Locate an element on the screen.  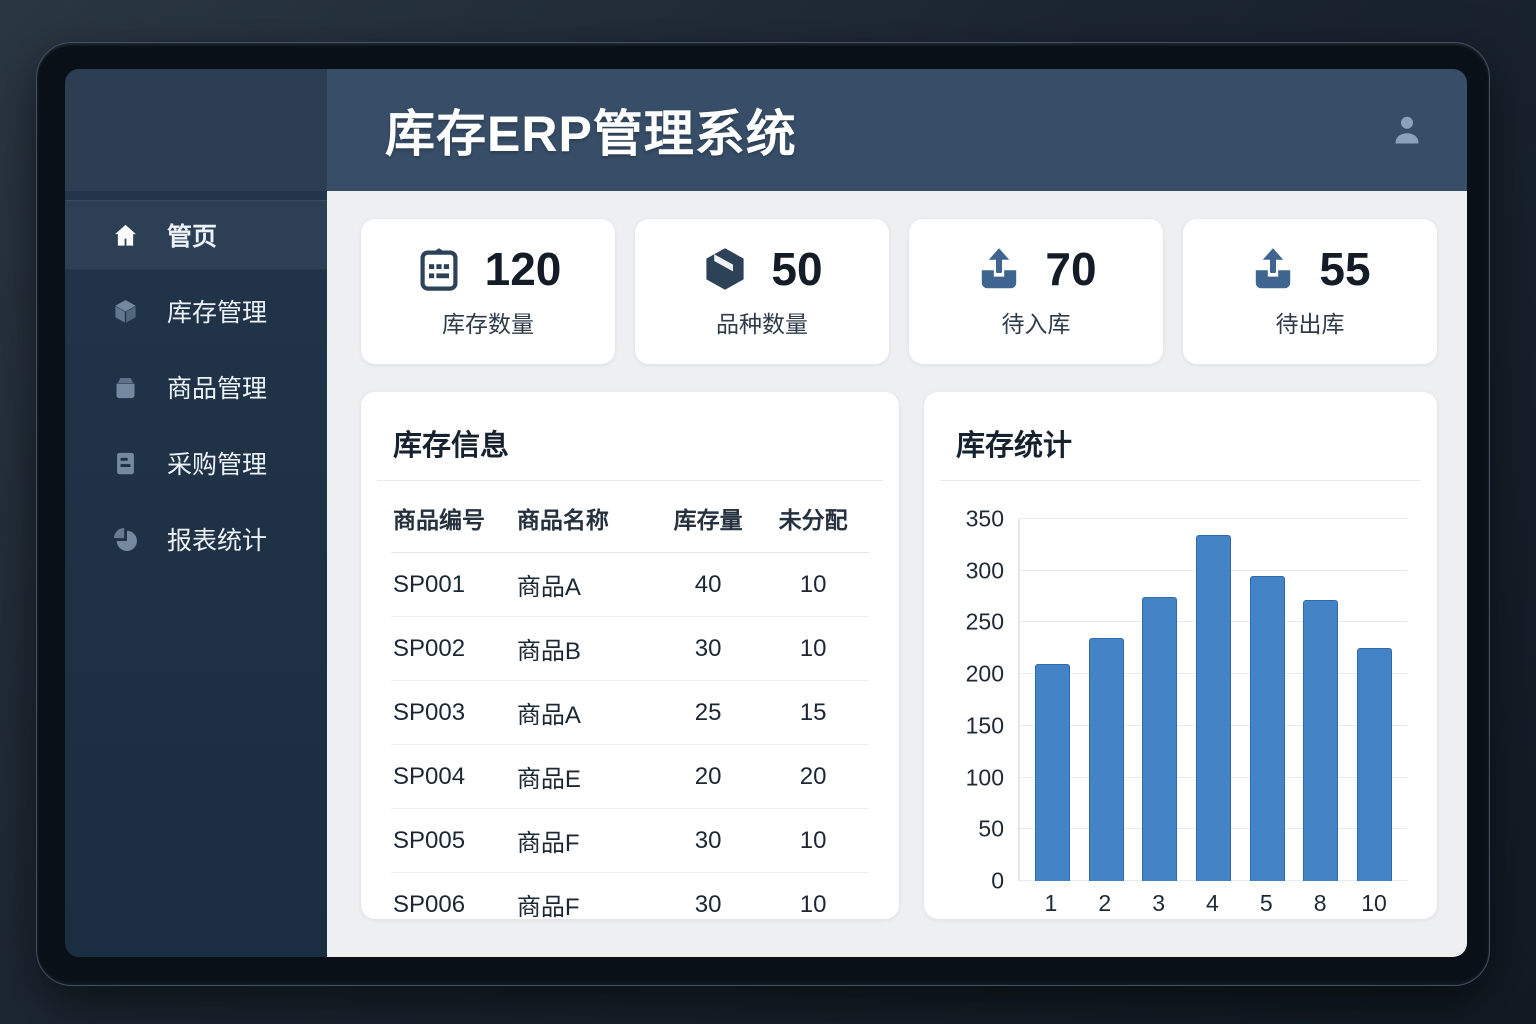
chart-plot-area: 0 50 100 150 200 250 300 350 is located at coordinates (1186, 700).